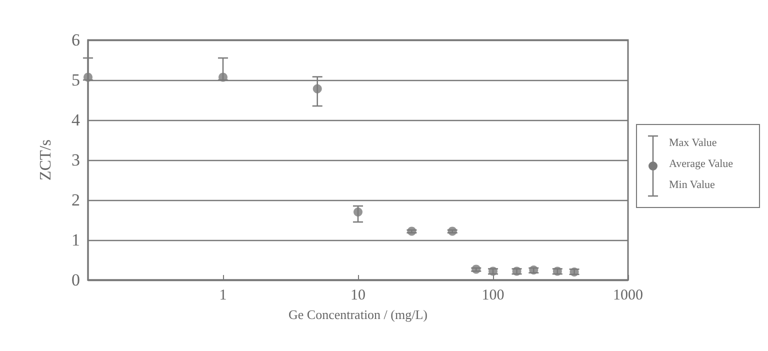  Describe the element at coordinates (76, 200) in the screenshot. I see `y-tick-label: 2` at that location.